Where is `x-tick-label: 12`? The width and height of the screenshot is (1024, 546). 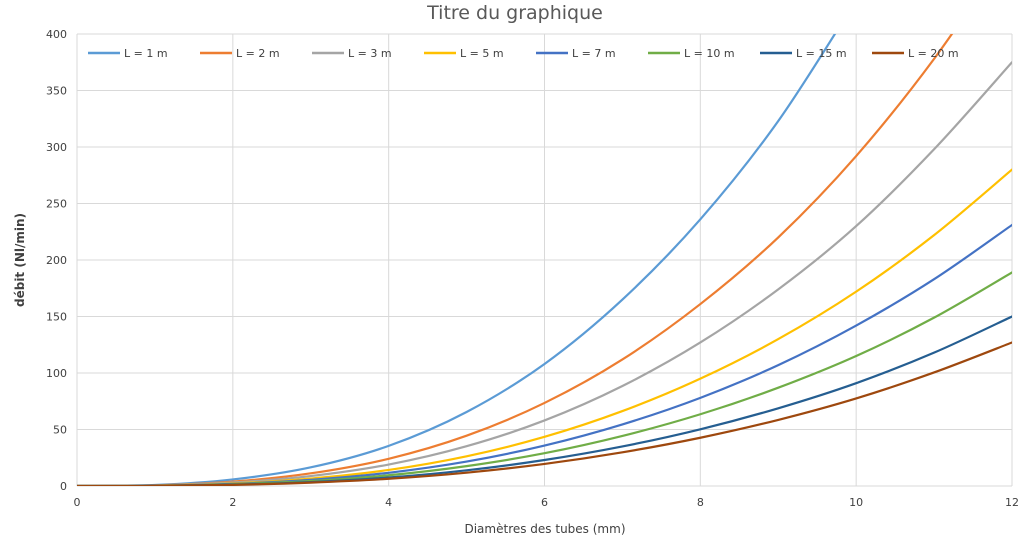
x-tick-label: 12 is located at coordinates (1012, 502).